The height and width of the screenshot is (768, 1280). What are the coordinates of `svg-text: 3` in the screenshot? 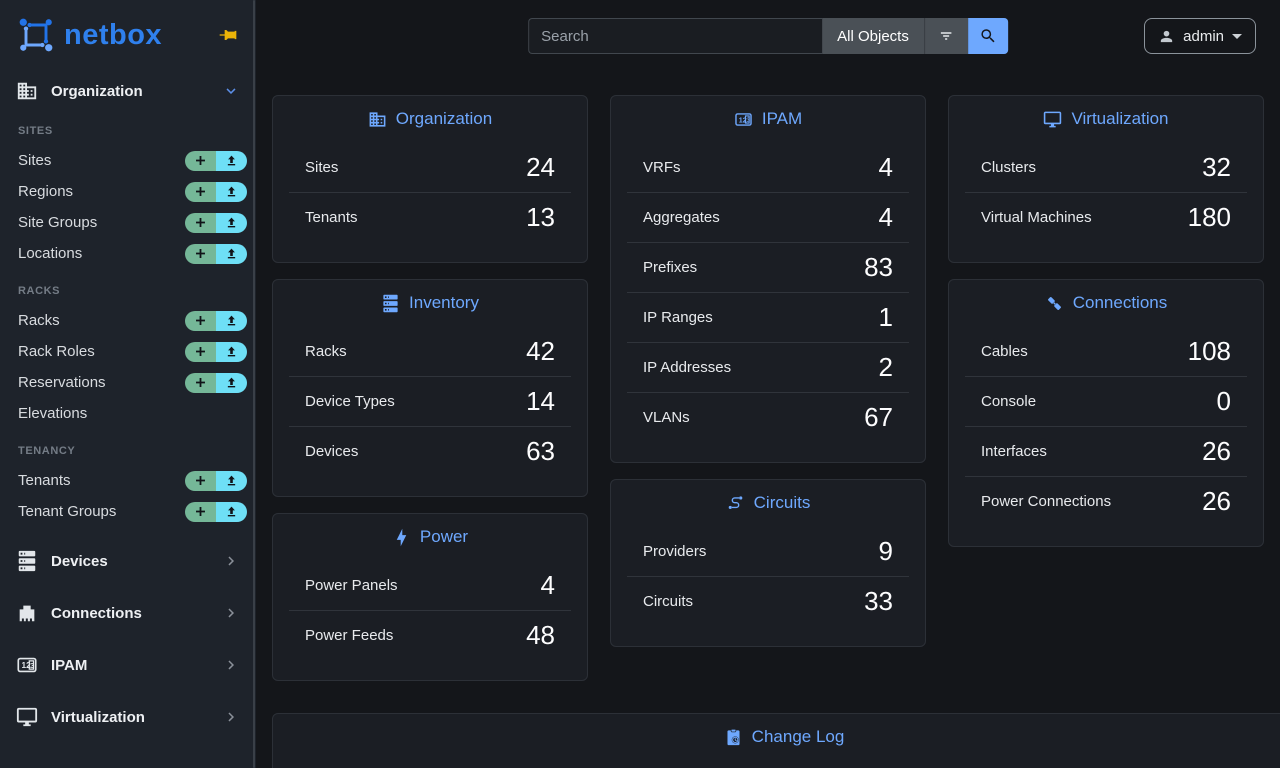 It's located at (748, 119).